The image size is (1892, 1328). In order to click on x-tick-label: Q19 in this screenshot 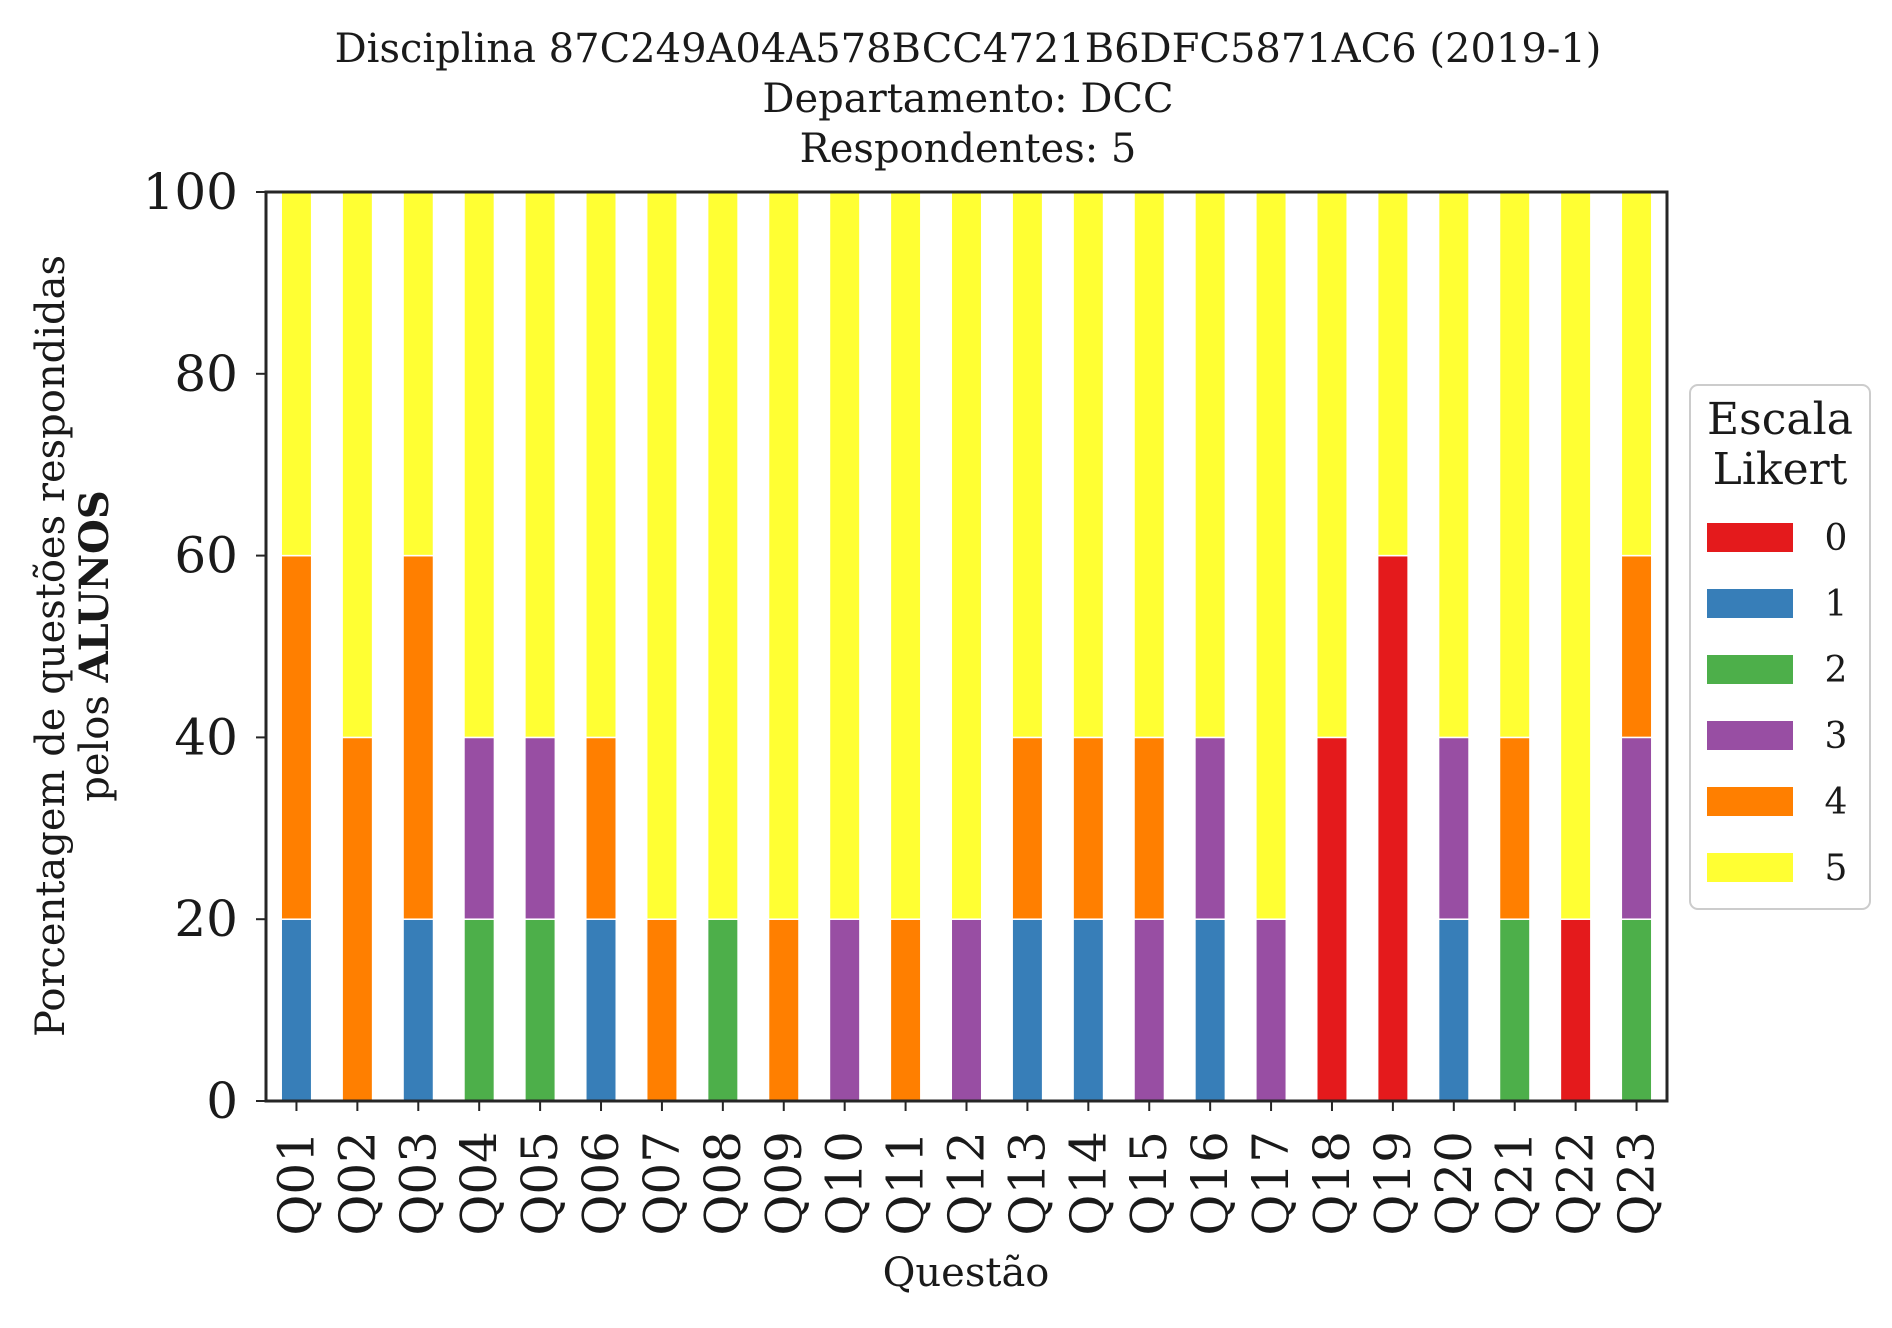, I will do `click(1393, 1183)`.